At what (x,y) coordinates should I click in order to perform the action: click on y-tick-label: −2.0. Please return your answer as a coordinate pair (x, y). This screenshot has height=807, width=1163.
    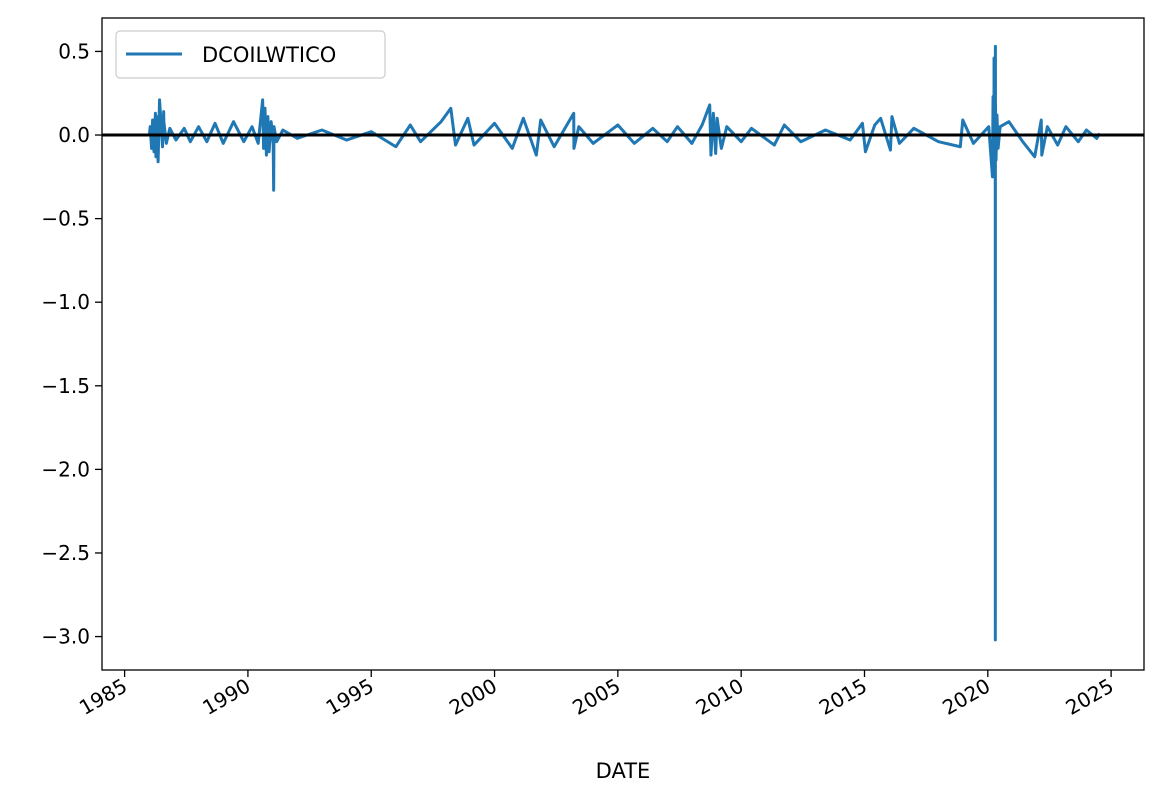
    Looking at the image, I should click on (65, 469).